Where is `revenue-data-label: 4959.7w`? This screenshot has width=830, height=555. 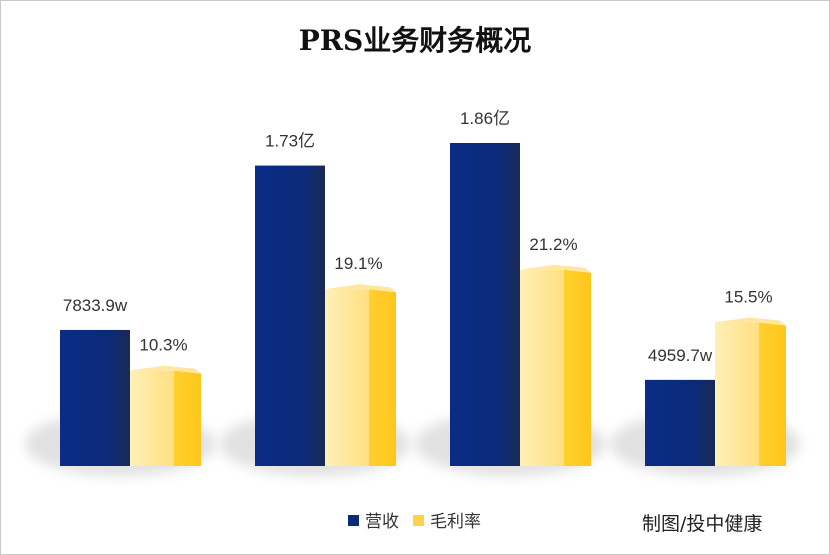
revenue-data-label: 4959.7w is located at coordinates (680, 355).